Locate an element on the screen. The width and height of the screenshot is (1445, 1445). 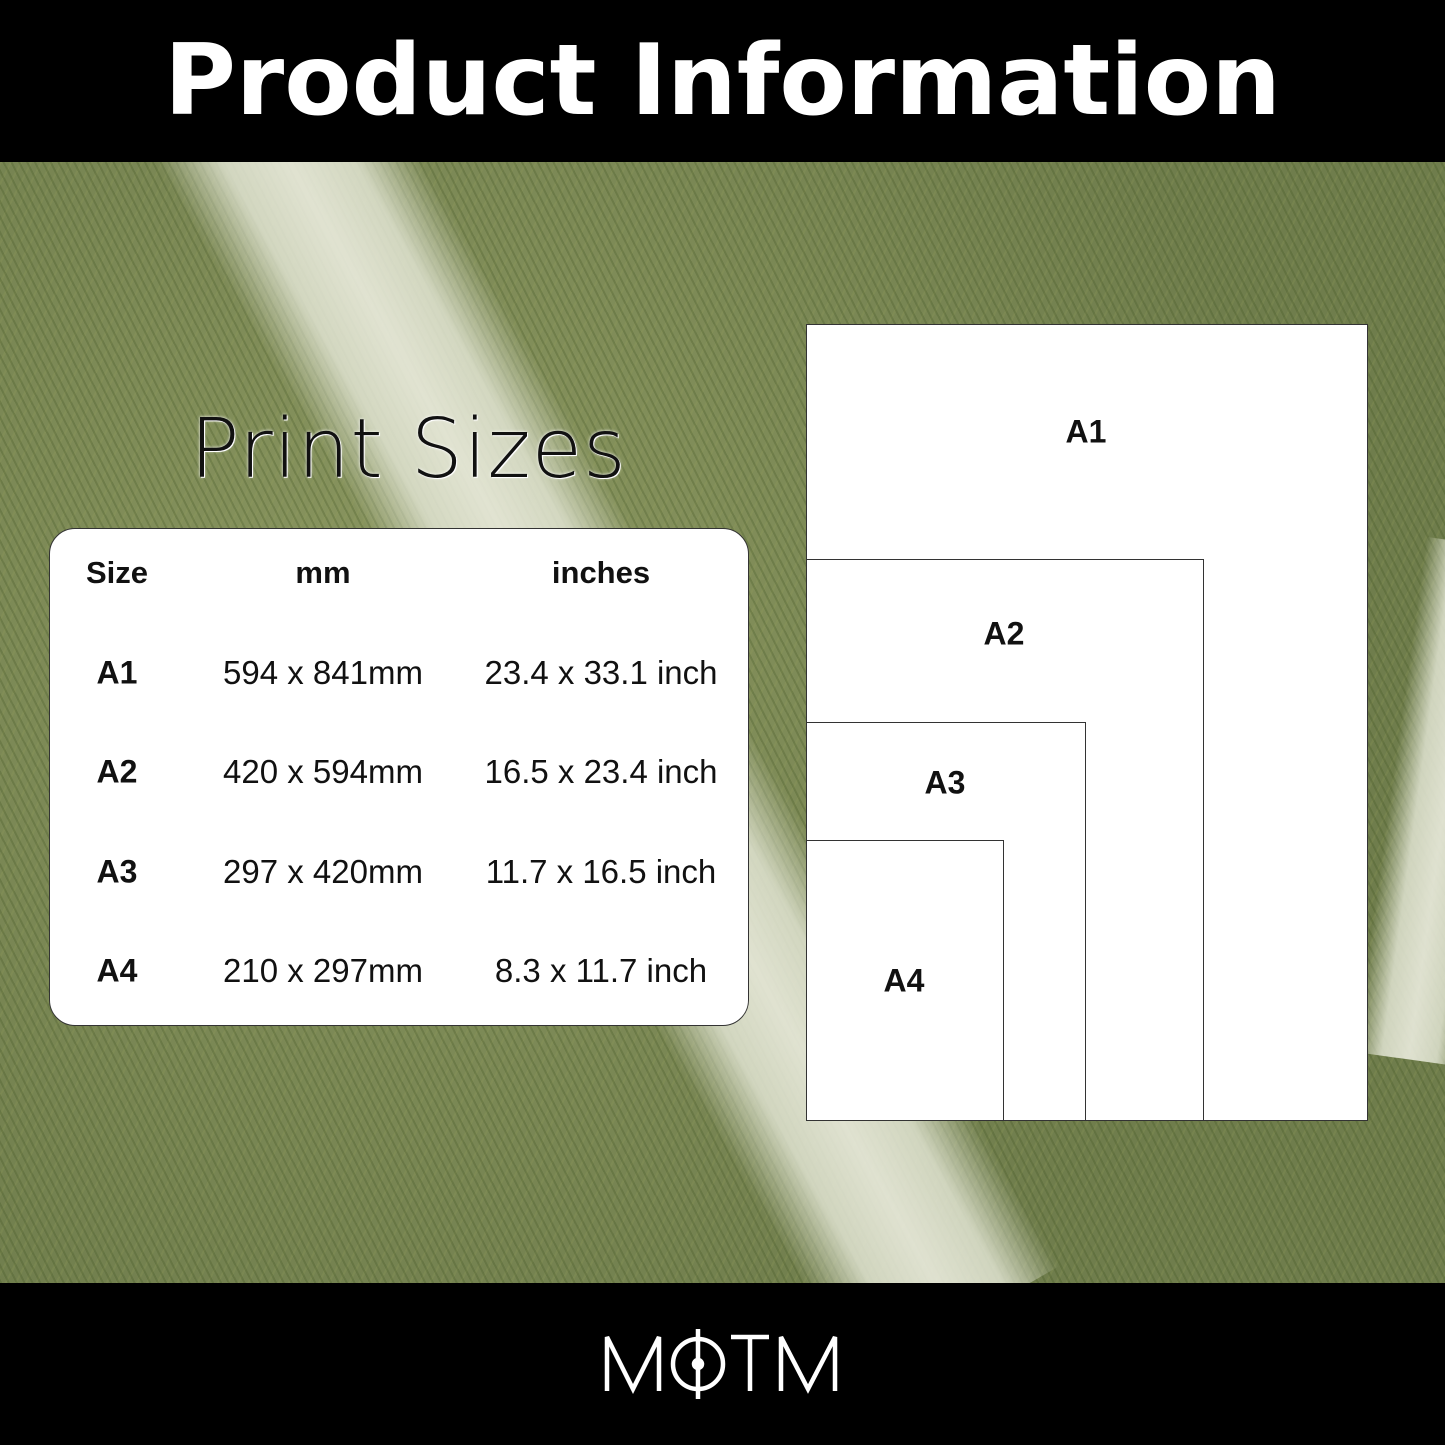
column-header: mm is located at coordinates (323, 572).